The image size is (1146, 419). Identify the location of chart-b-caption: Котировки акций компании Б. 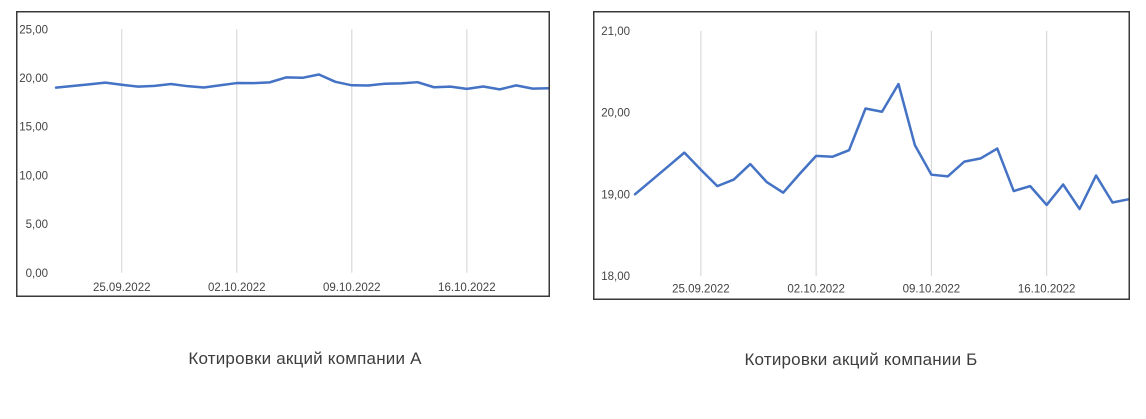
(861, 359).